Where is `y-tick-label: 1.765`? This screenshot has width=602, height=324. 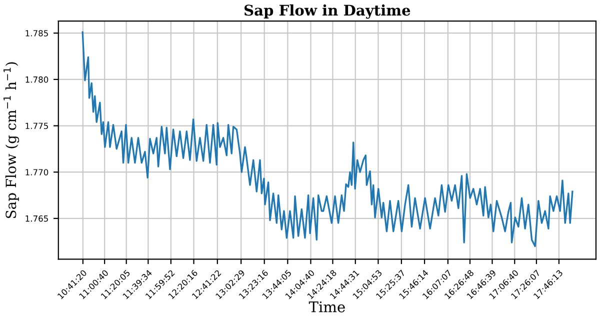 y-tick-label: 1.765 is located at coordinates (37, 218).